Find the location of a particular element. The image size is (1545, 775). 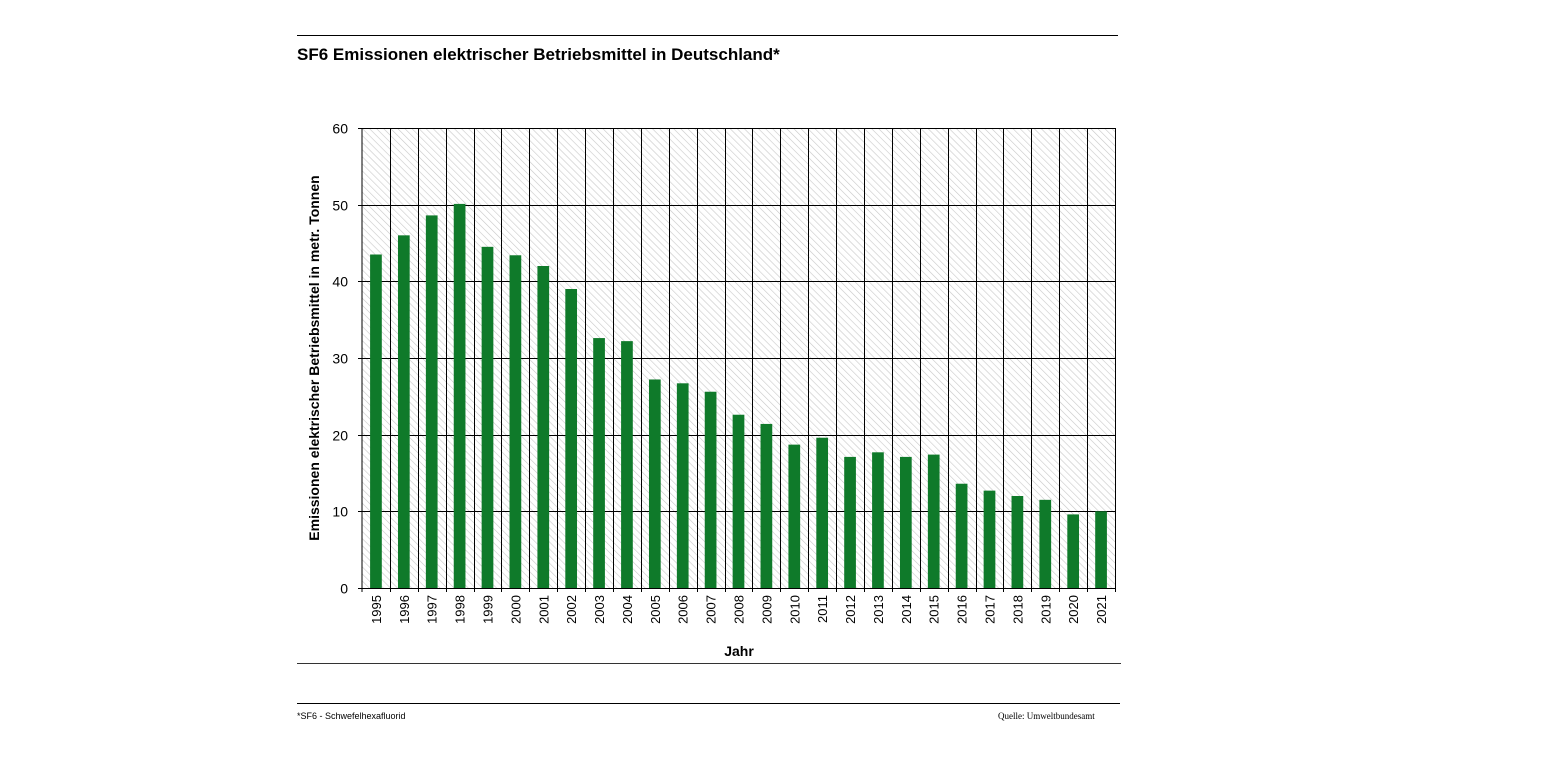

bar-2006 is located at coordinates (682, 485).